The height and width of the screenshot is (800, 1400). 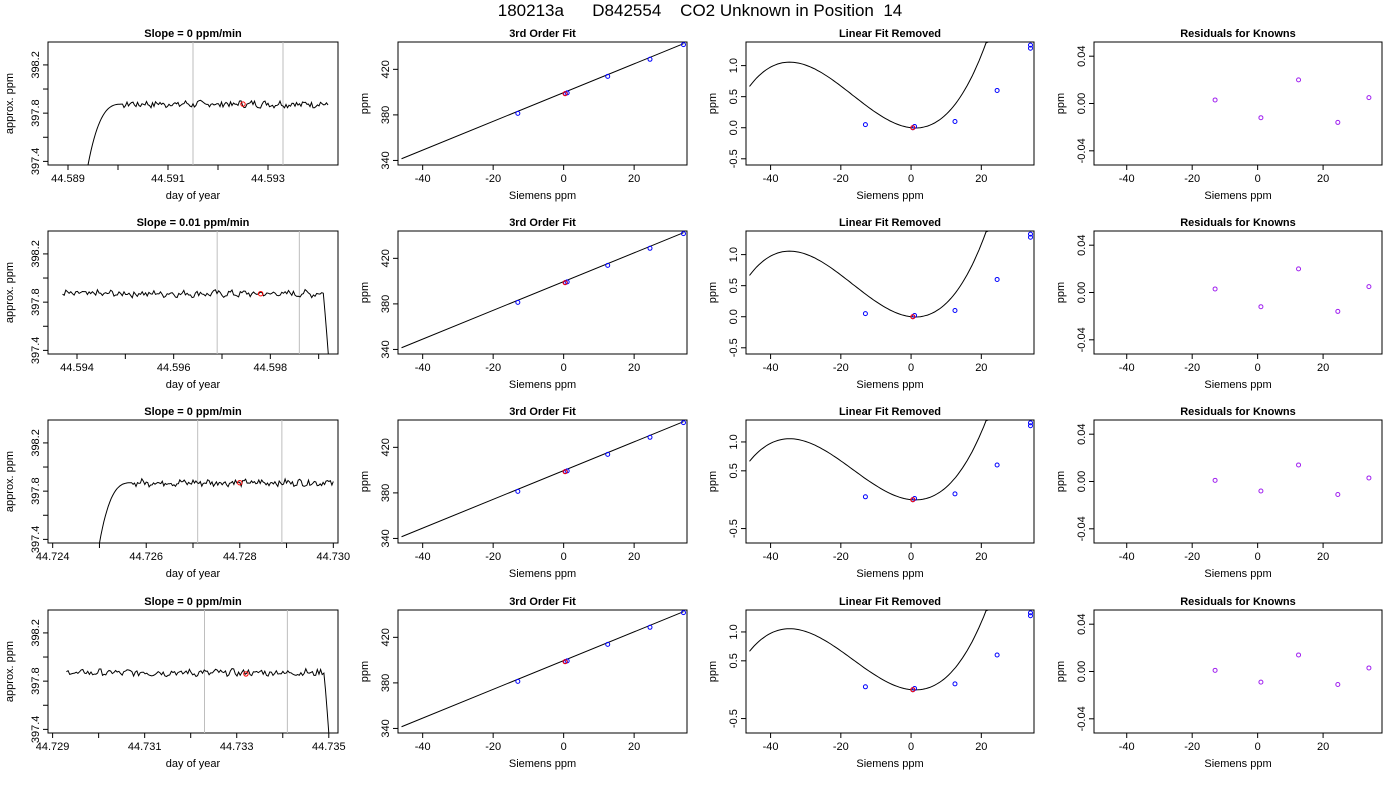 I want to click on y-tick-label: 0.0, so click(x=734, y=316).